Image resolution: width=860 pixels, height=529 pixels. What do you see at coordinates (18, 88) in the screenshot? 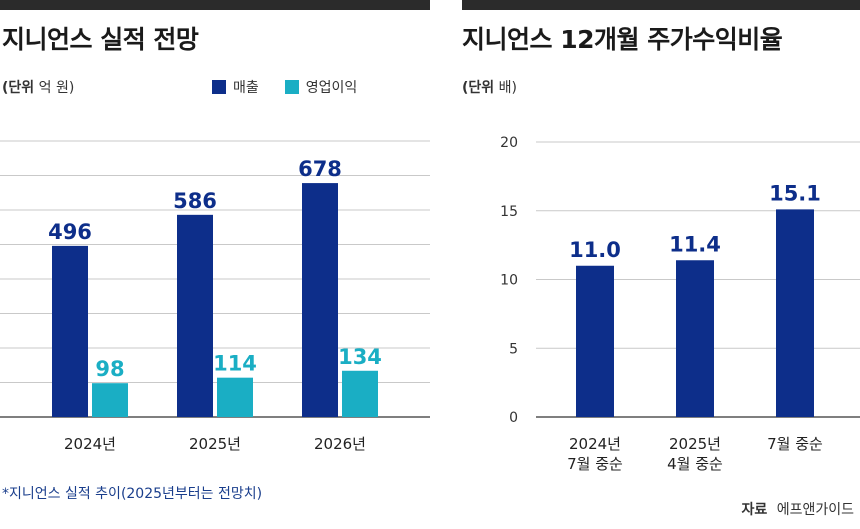
I see `left-unit-label: (단위` at bounding box center [18, 88].